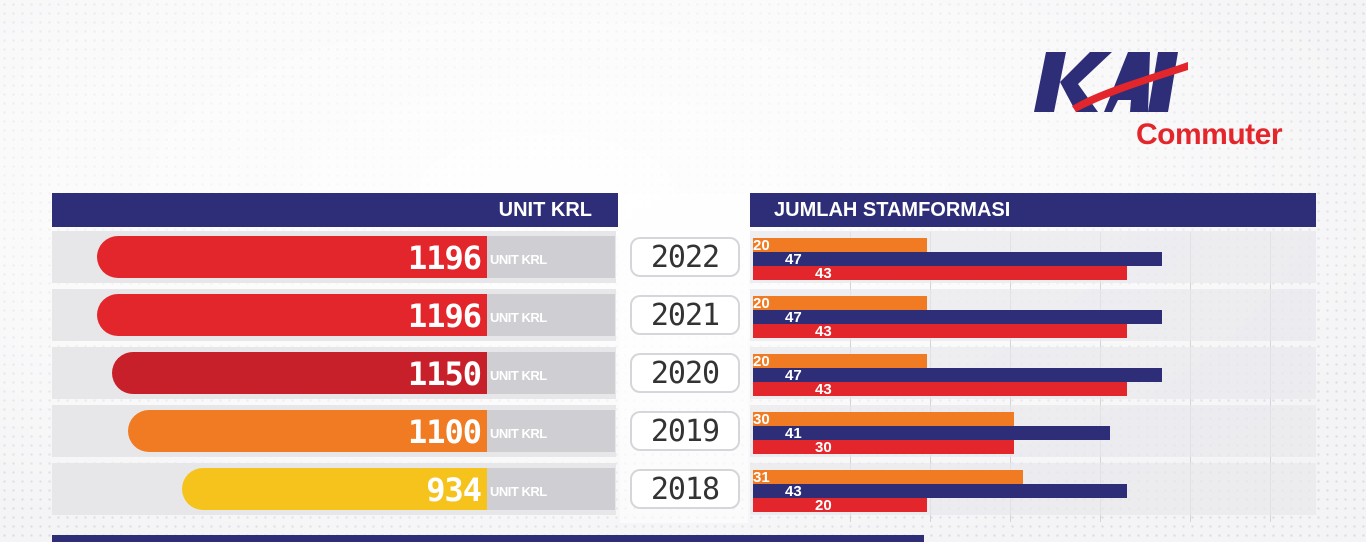  What do you see at coordinates (761, 477) in the screenshot?
I see `stamformasi-value: 31` at bounding box center [761, 477].